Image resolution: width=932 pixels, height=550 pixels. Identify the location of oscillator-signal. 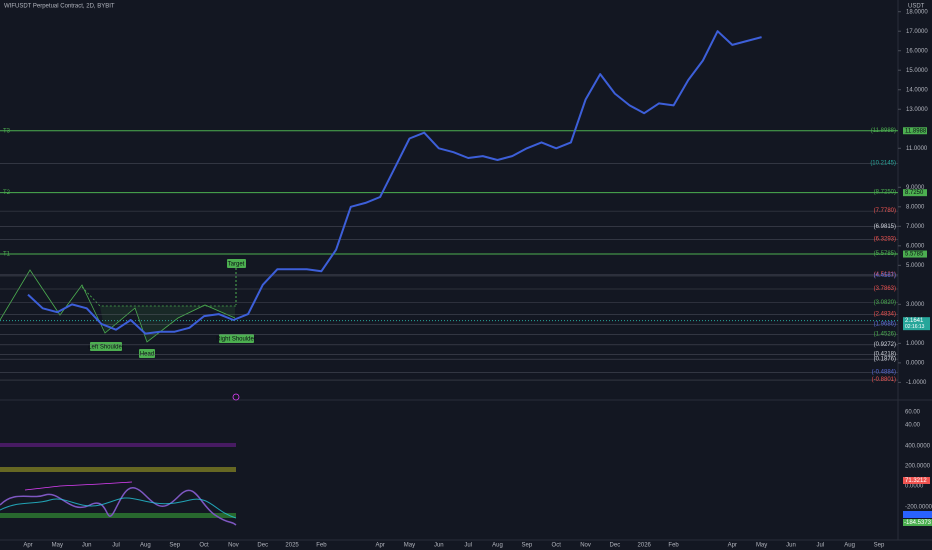
(118, 508).